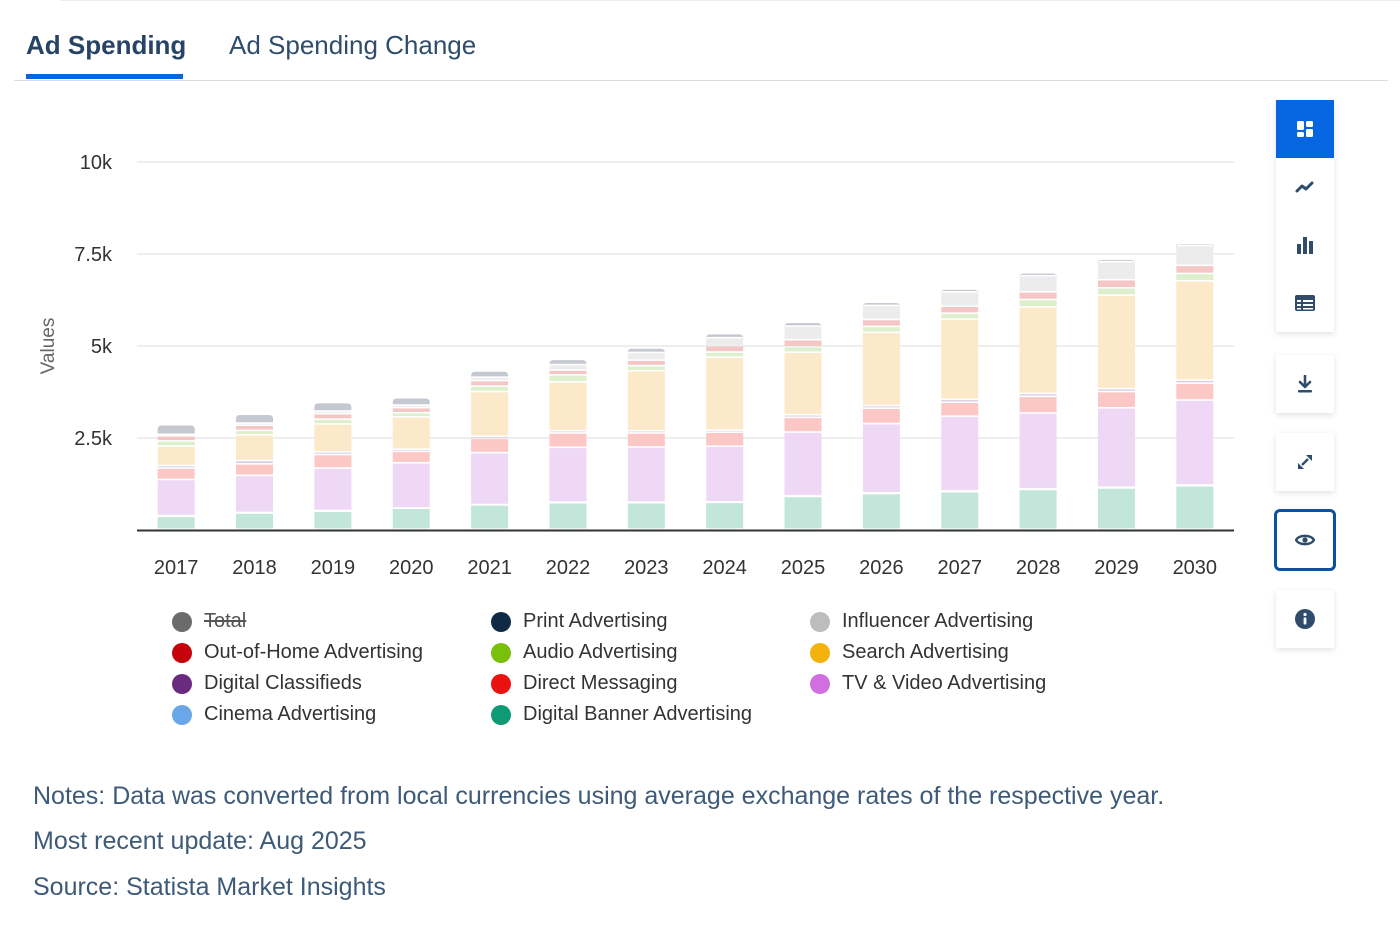 The image size is (1400, 941). What do you see at coordinates (579, 621) in the screenshot?
I see `legend-item-print: Print Advertising` at bounding box center [579, 621].